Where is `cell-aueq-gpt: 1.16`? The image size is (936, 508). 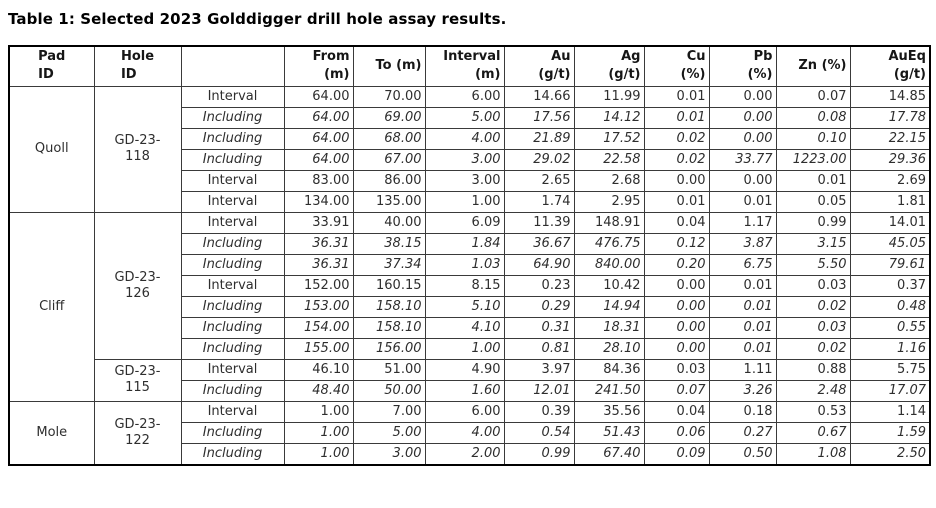
cell-aueq-gpt: 1.16 is located at coordinates (890, 348).